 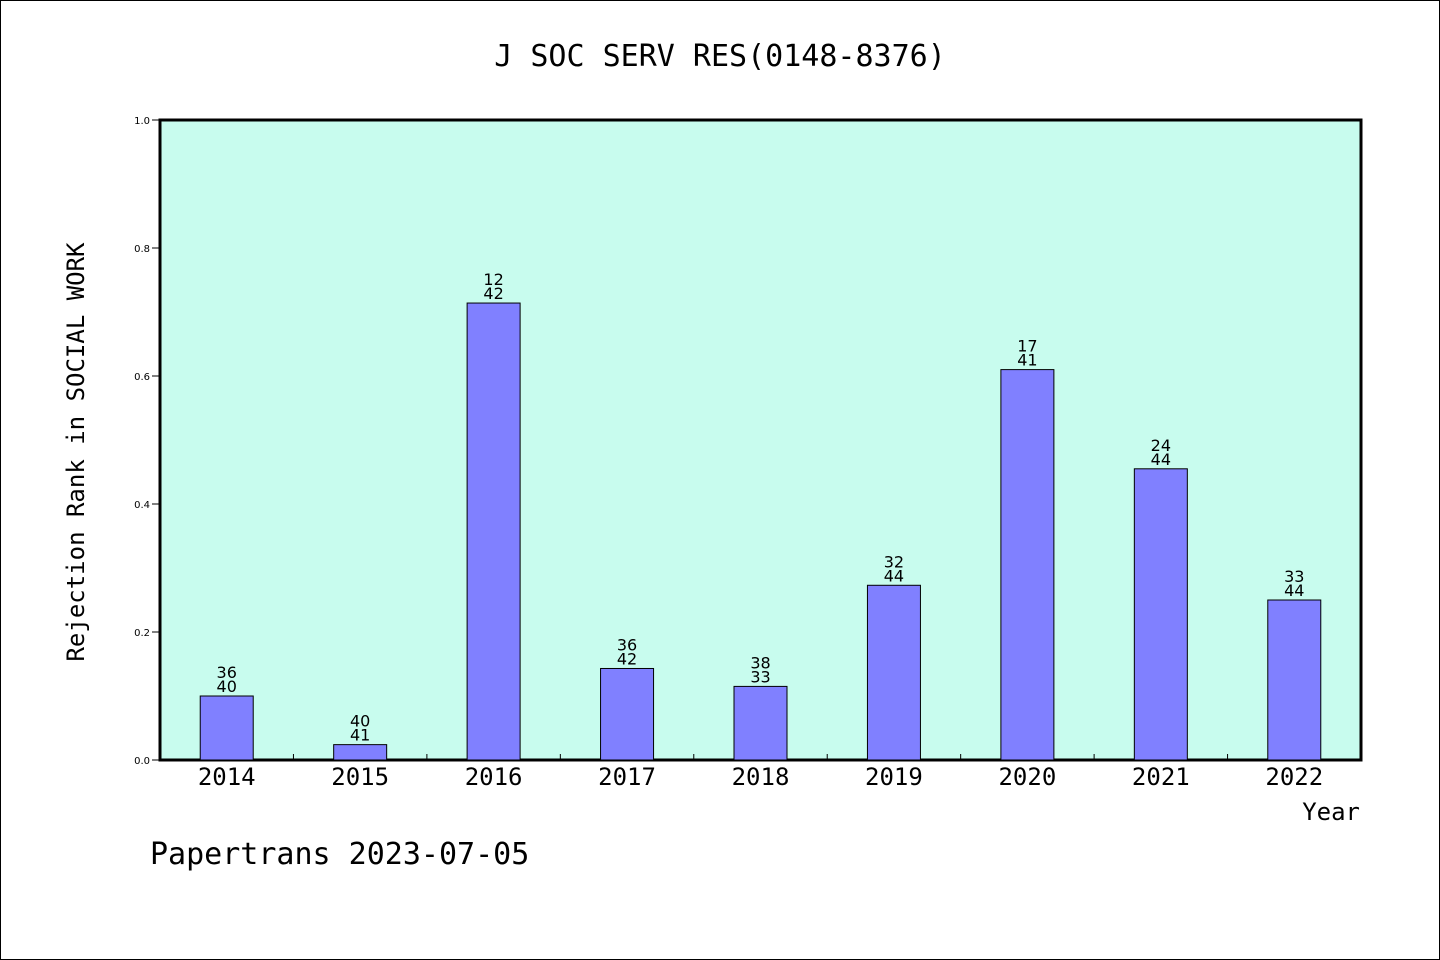 What do you see at coordinates (1161, 445) in the screenshot?
I see `bar-rank-label: 24` at bounding box center [1161, 445].